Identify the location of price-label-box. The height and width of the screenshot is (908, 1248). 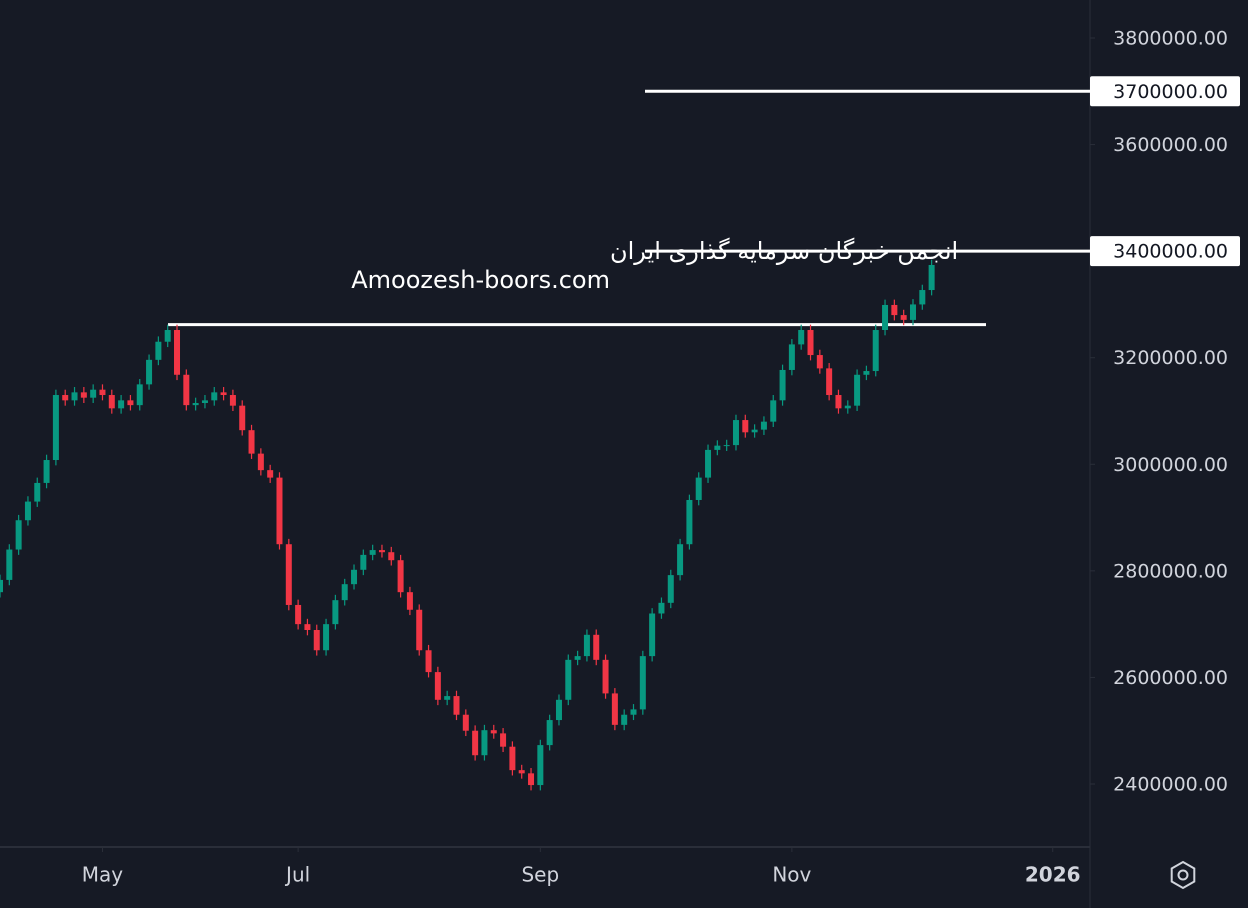
(1165, 251).